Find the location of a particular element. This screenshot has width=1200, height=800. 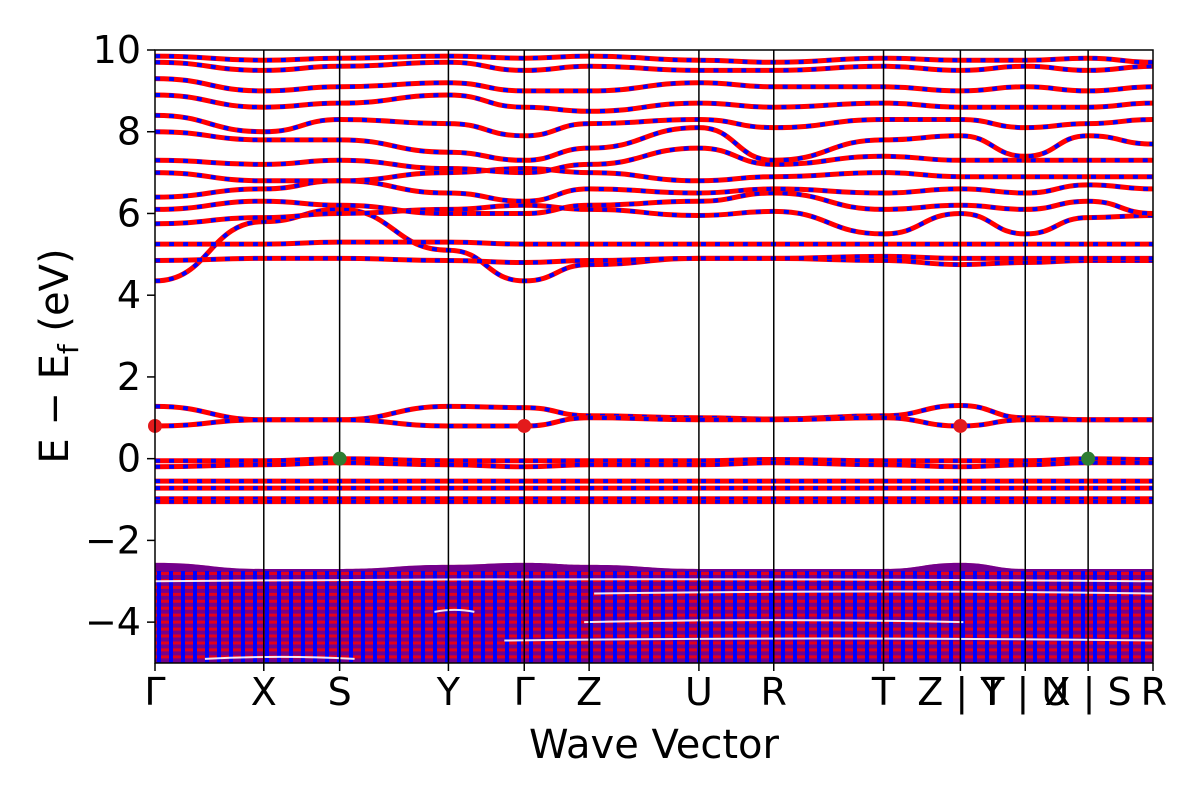

x-tick-label: T is located at coordinates (883, 692).